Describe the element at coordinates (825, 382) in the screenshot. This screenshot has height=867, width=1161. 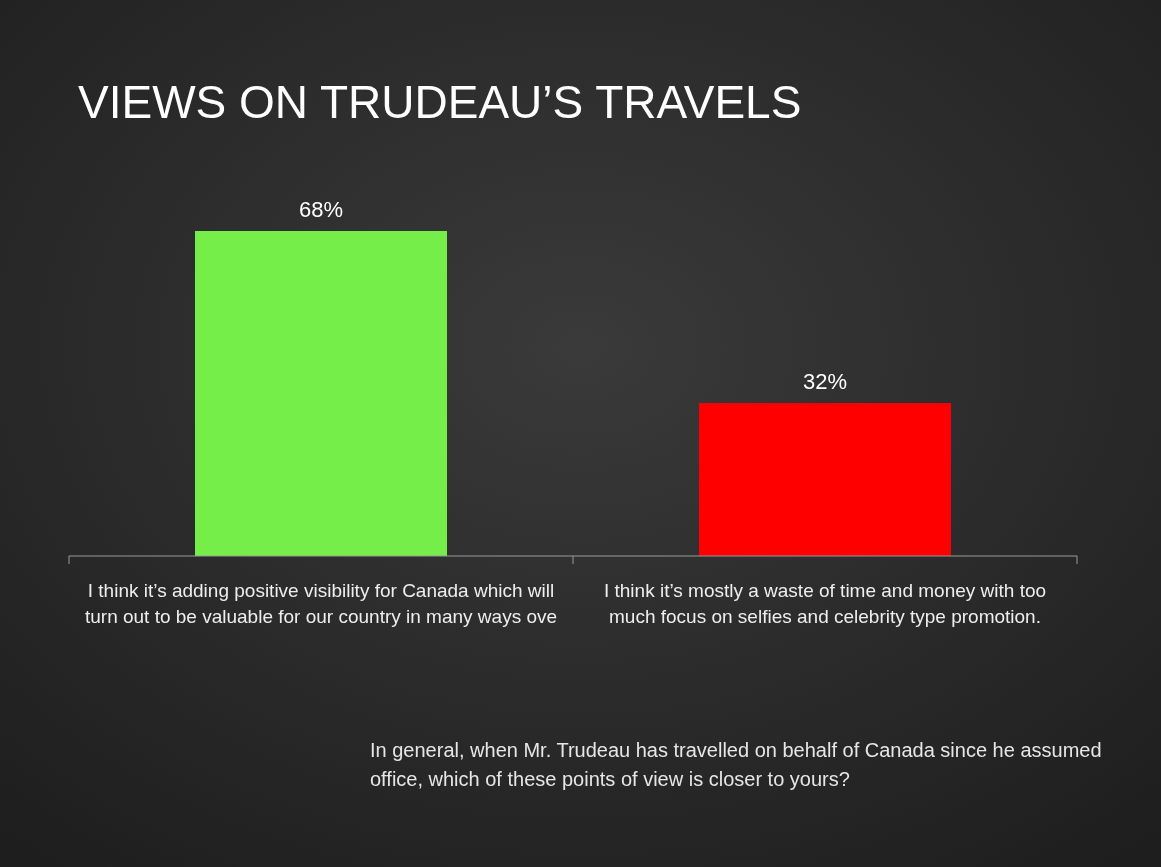
I see `data-label: 32%` at that location.